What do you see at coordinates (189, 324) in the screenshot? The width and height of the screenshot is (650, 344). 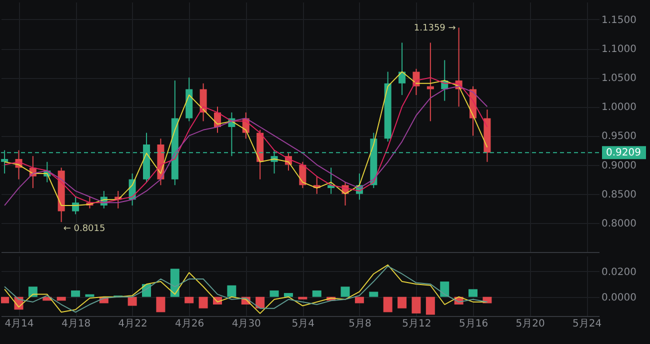 I see `x-tick-label: 4月26` at bounding box center [189, 324].